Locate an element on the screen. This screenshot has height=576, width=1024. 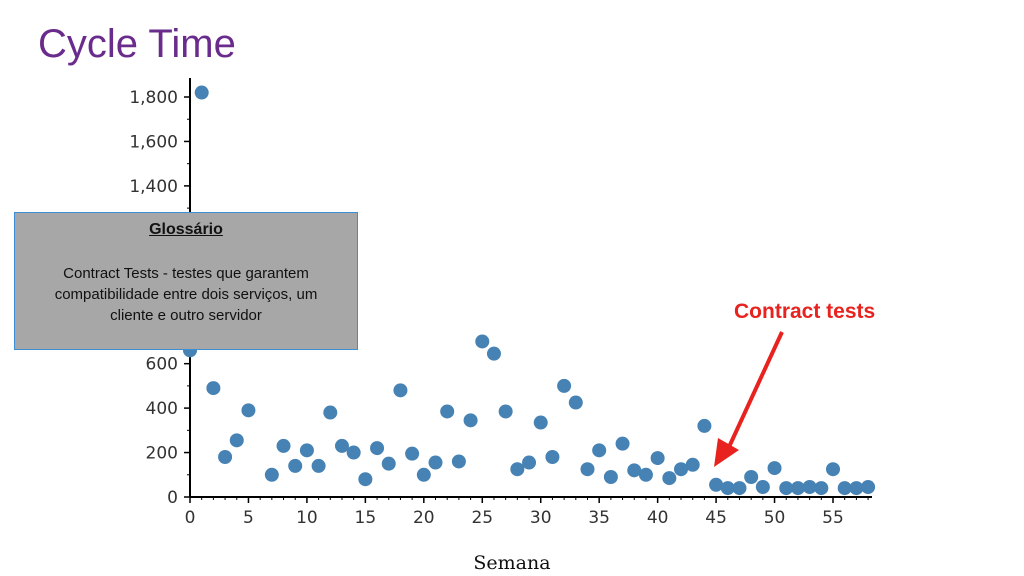
x-axis-label: Semana is located at coordinates (512, 563).